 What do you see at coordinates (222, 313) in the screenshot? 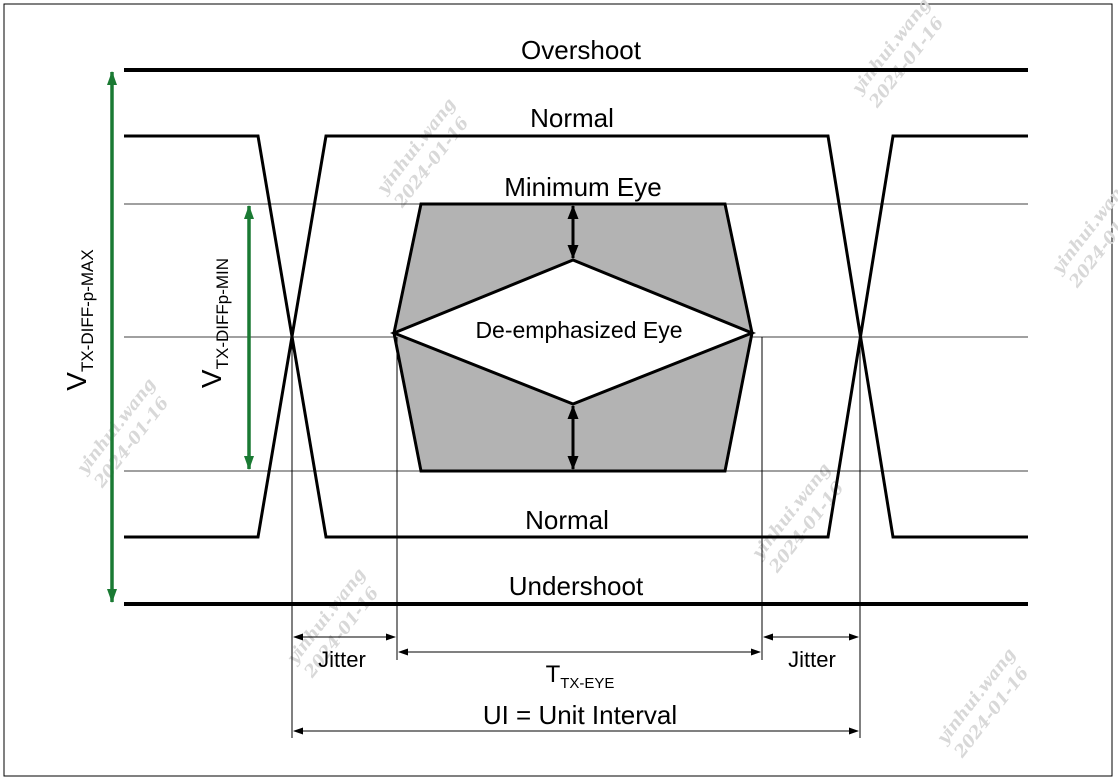
I see `vmin-label-sub: TX-DIFFp-MIN` at bounding box center [222, 313].